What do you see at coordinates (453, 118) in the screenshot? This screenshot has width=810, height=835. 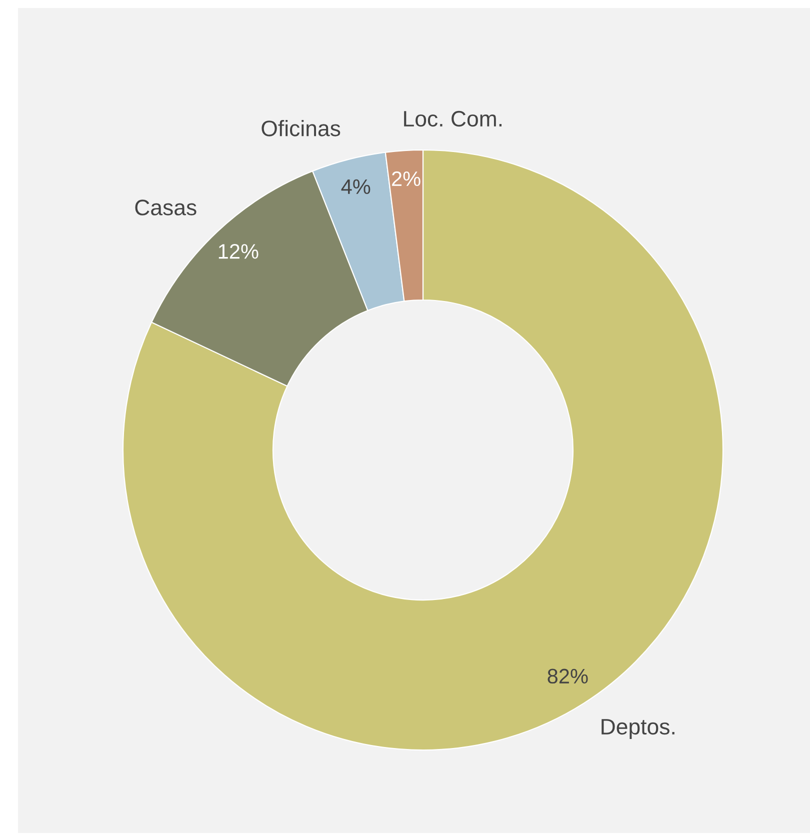 I see `slice-label: Loc. Com.` at bounding box center [453, 118].